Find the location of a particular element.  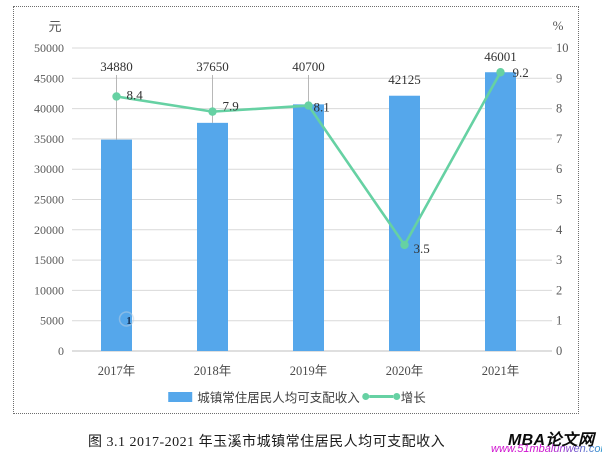

line-value-label-2017: 8.4 is located at coordinates (135, 94).